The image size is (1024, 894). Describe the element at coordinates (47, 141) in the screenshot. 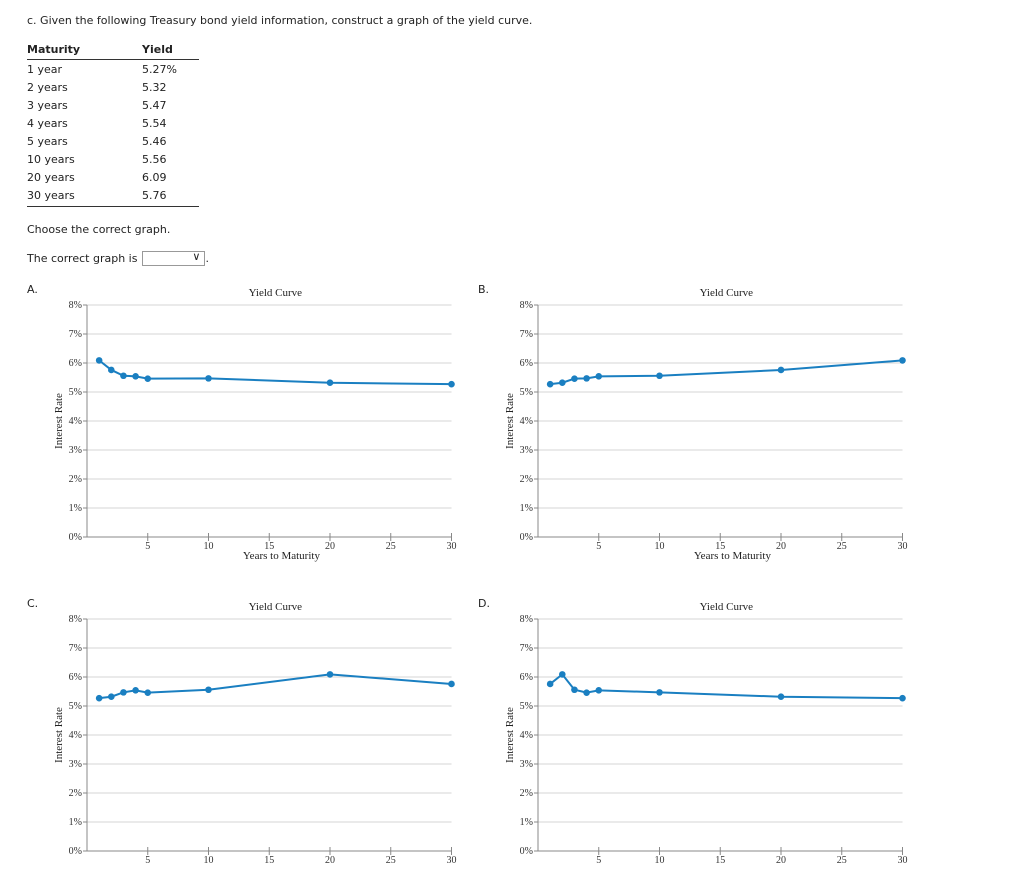

I see `maturity-cell: 5 years` at that location.